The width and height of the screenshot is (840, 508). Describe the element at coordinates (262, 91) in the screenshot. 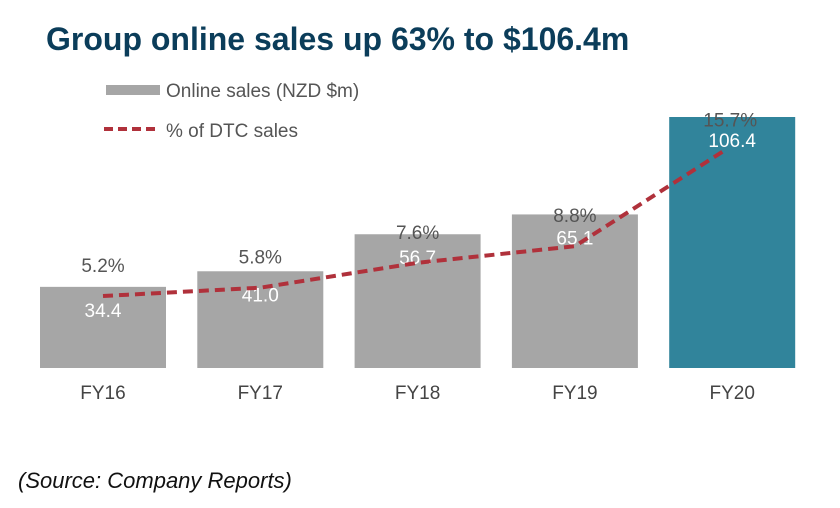

I see `legend-bar-label: Online sales (NZD $m)` at that location.